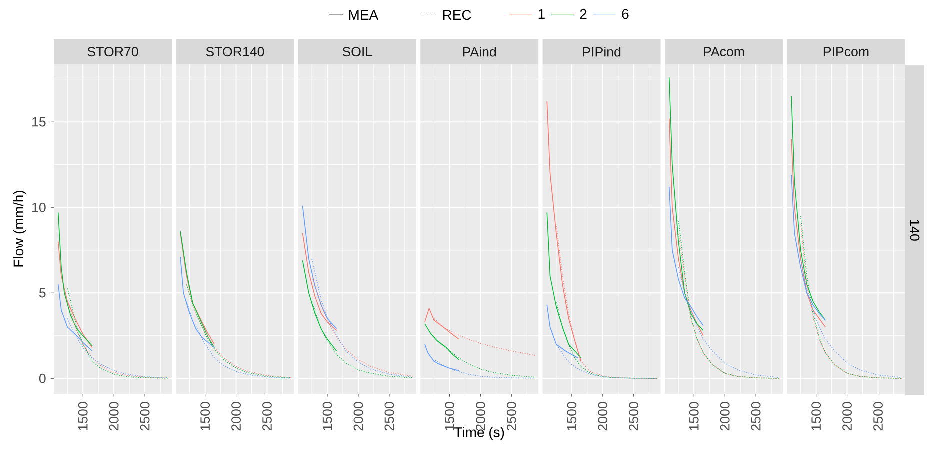 The height and width of the screenshot is (461, 927). I want to click on y-tick-label: 15, so click(39, 122).